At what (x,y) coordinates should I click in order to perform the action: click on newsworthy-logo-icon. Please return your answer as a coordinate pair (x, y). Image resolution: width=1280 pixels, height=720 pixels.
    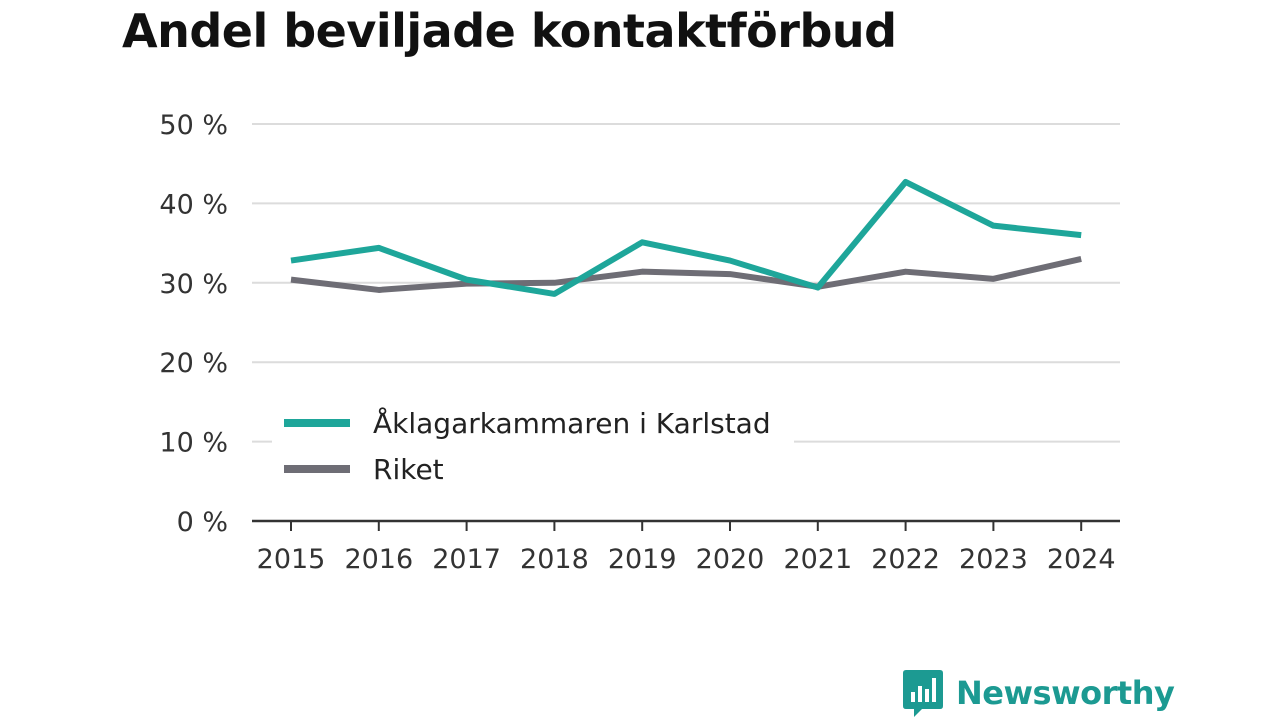
    Looking at the image, I should click on (923, 693).